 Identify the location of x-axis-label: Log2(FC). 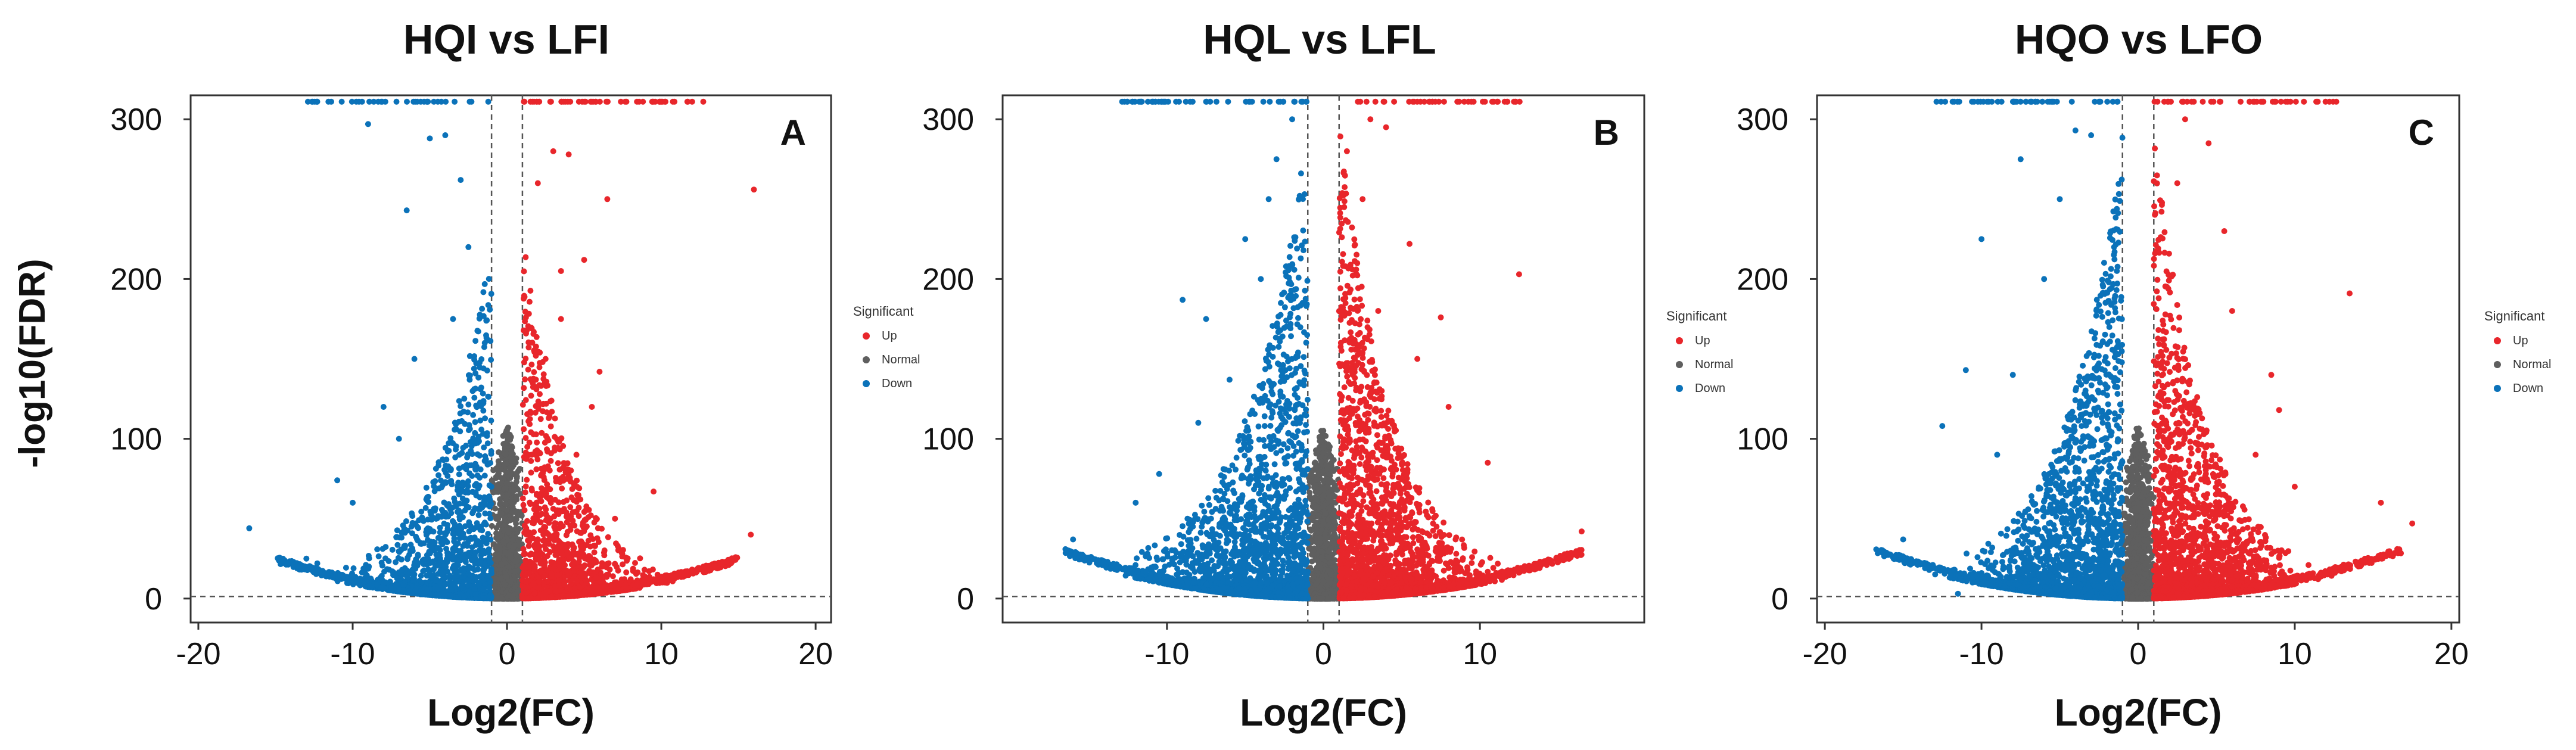
(511, 712).